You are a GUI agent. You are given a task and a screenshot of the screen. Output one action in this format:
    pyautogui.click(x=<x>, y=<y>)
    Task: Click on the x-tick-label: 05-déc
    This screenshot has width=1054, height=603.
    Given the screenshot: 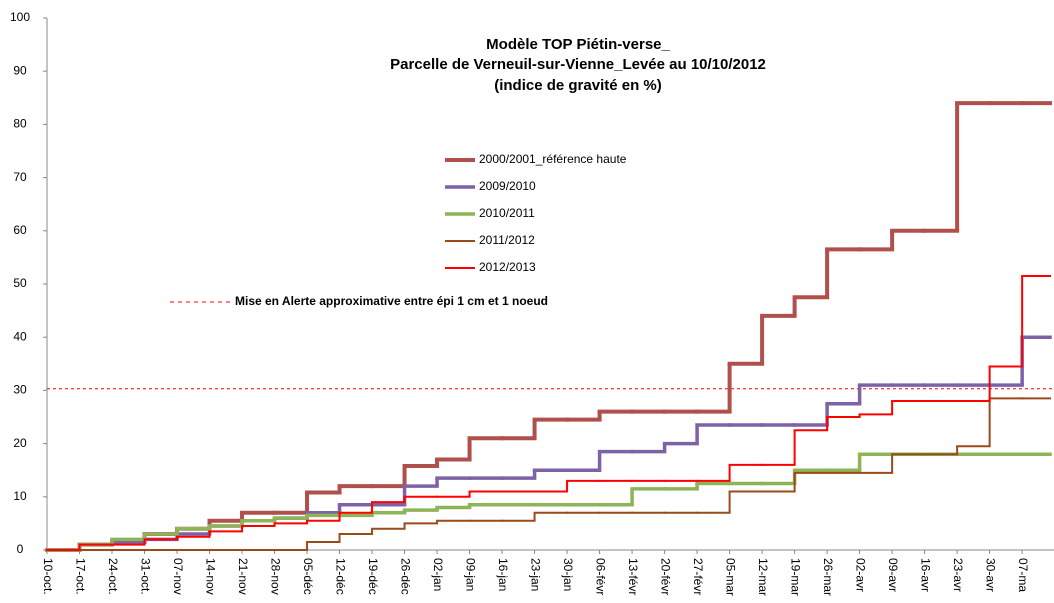 What is the action you would take?
    pyautogui.click(x=308, y=576)
    